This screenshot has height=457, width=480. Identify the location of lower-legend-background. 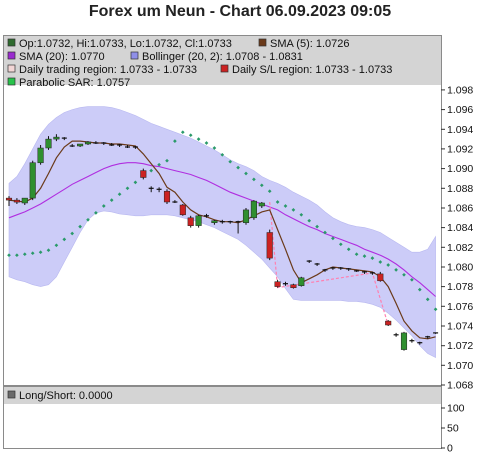
(222, 395).